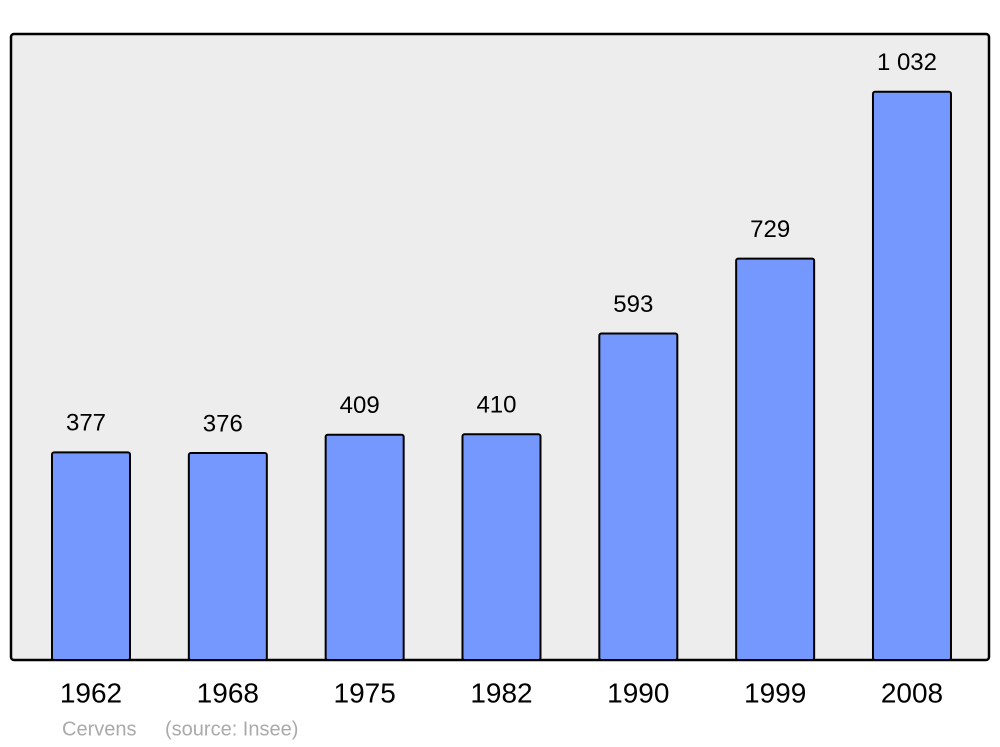 This screenshot has height=747, width=1000. What do you see at coordinates (907, 62) in the screenshot?
I see `value-label: 1 032` at bounding box center [907, 62].